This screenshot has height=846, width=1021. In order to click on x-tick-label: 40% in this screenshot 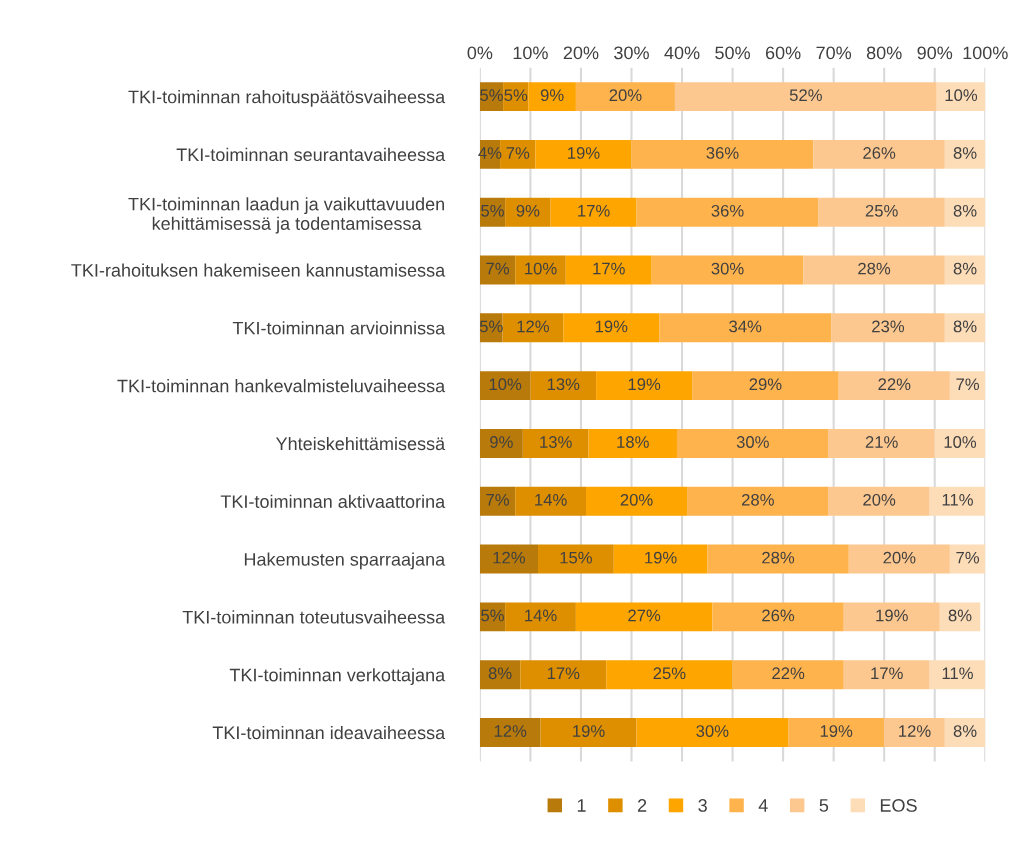, I will do `click(682, 53)`.